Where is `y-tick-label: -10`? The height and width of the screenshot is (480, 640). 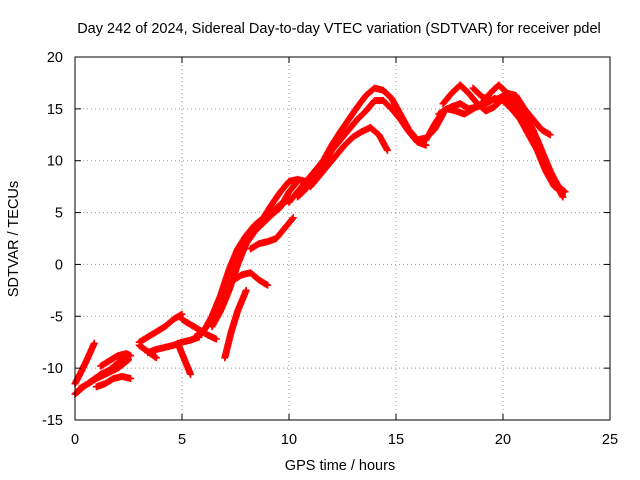
y-tick-label: -10 is located at coordinates (52, 369).